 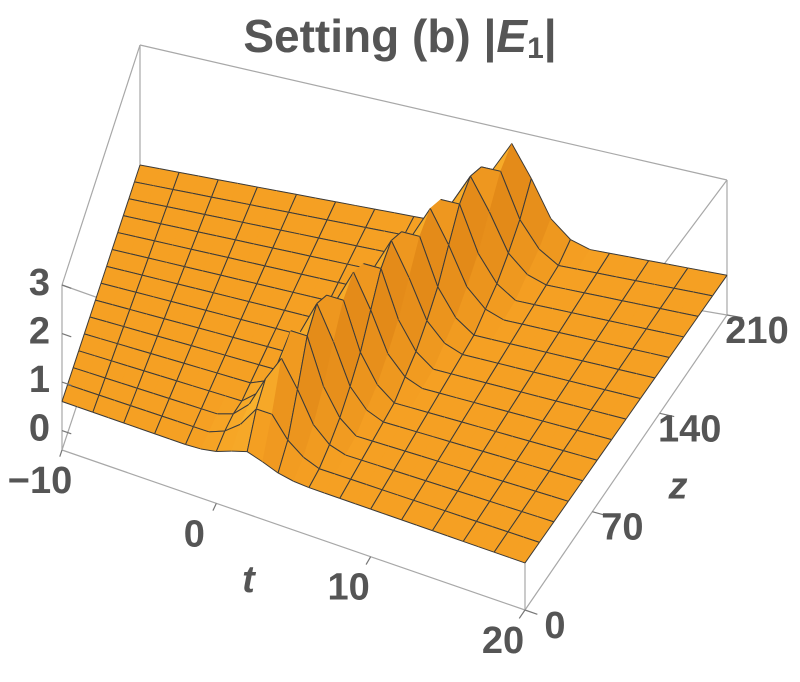 What do you see at coordinates (349, 588) in the screenshot?
I see `x-tick-label: 10` at bounding box center [349, 588].